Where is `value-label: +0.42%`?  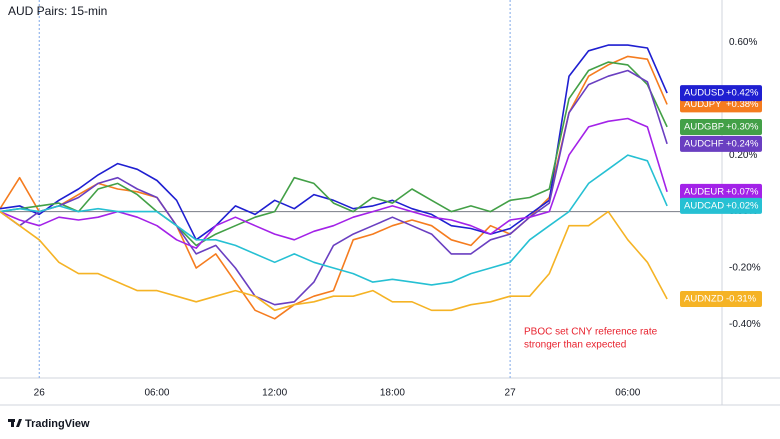
value-label: +0.42% is located at coordinates (742, 93).